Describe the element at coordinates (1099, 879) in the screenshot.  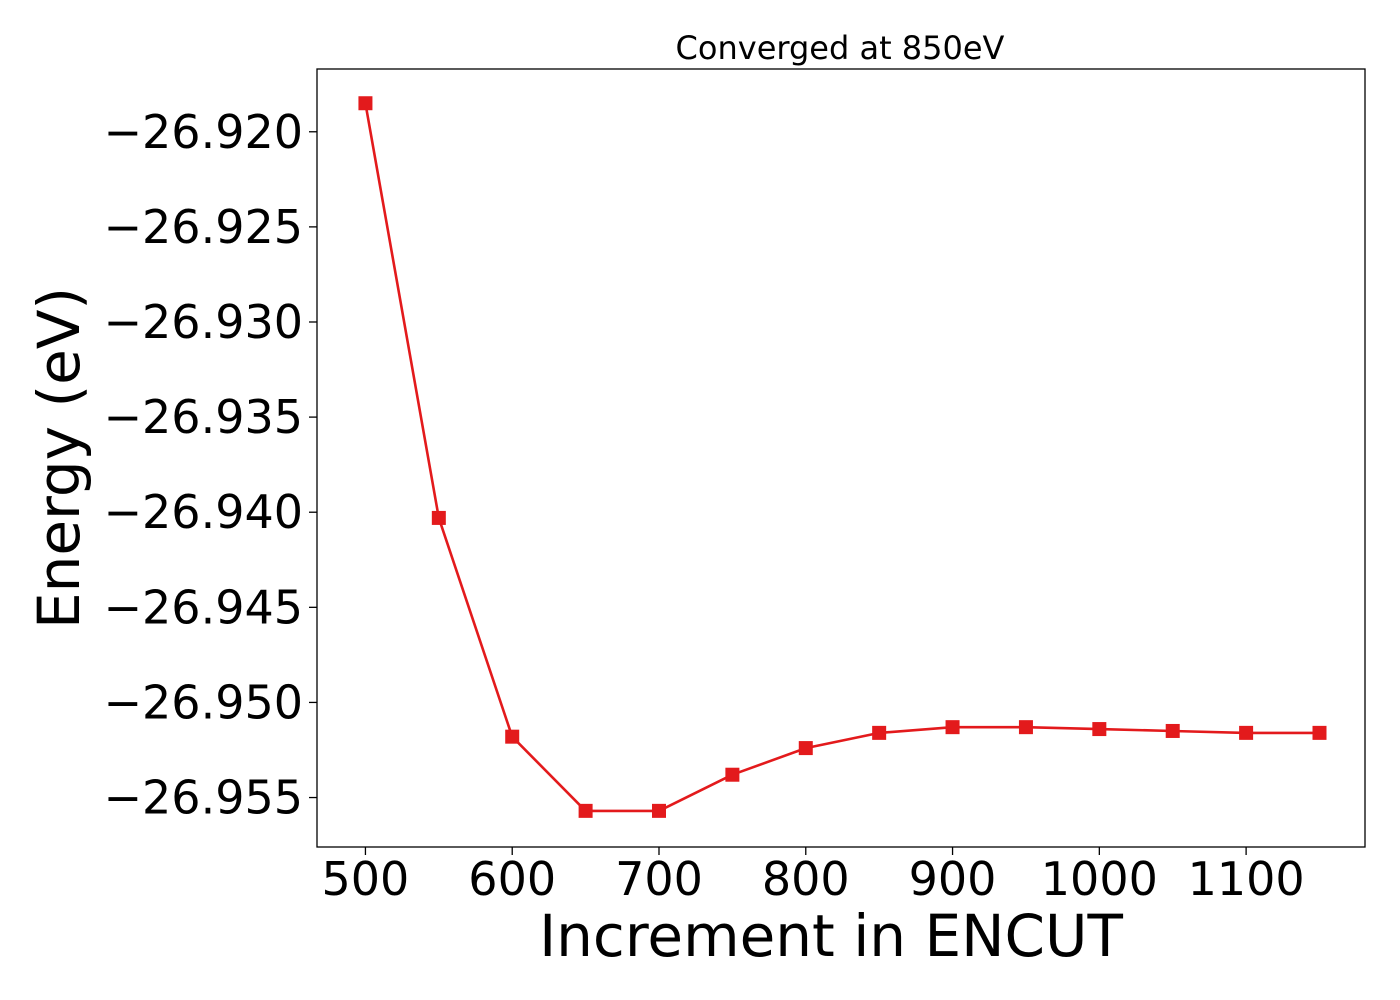
I see `x-tick-label: 1000` at that location.